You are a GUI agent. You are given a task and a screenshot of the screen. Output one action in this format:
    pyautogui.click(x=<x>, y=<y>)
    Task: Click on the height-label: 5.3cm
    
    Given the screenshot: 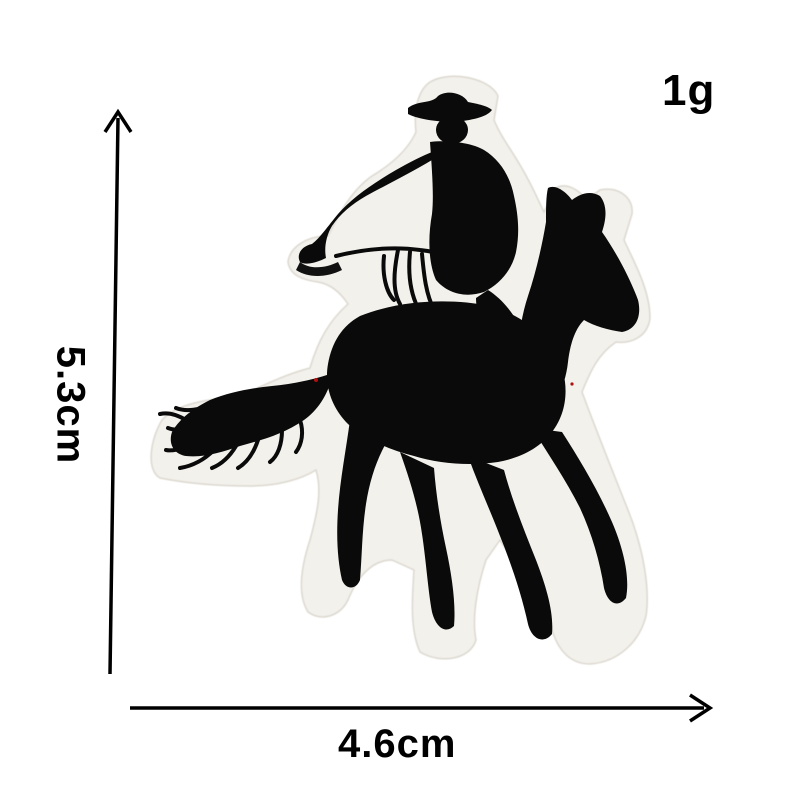 What is the action you would take?
    pyautogui.click(x=70, y=405)
    